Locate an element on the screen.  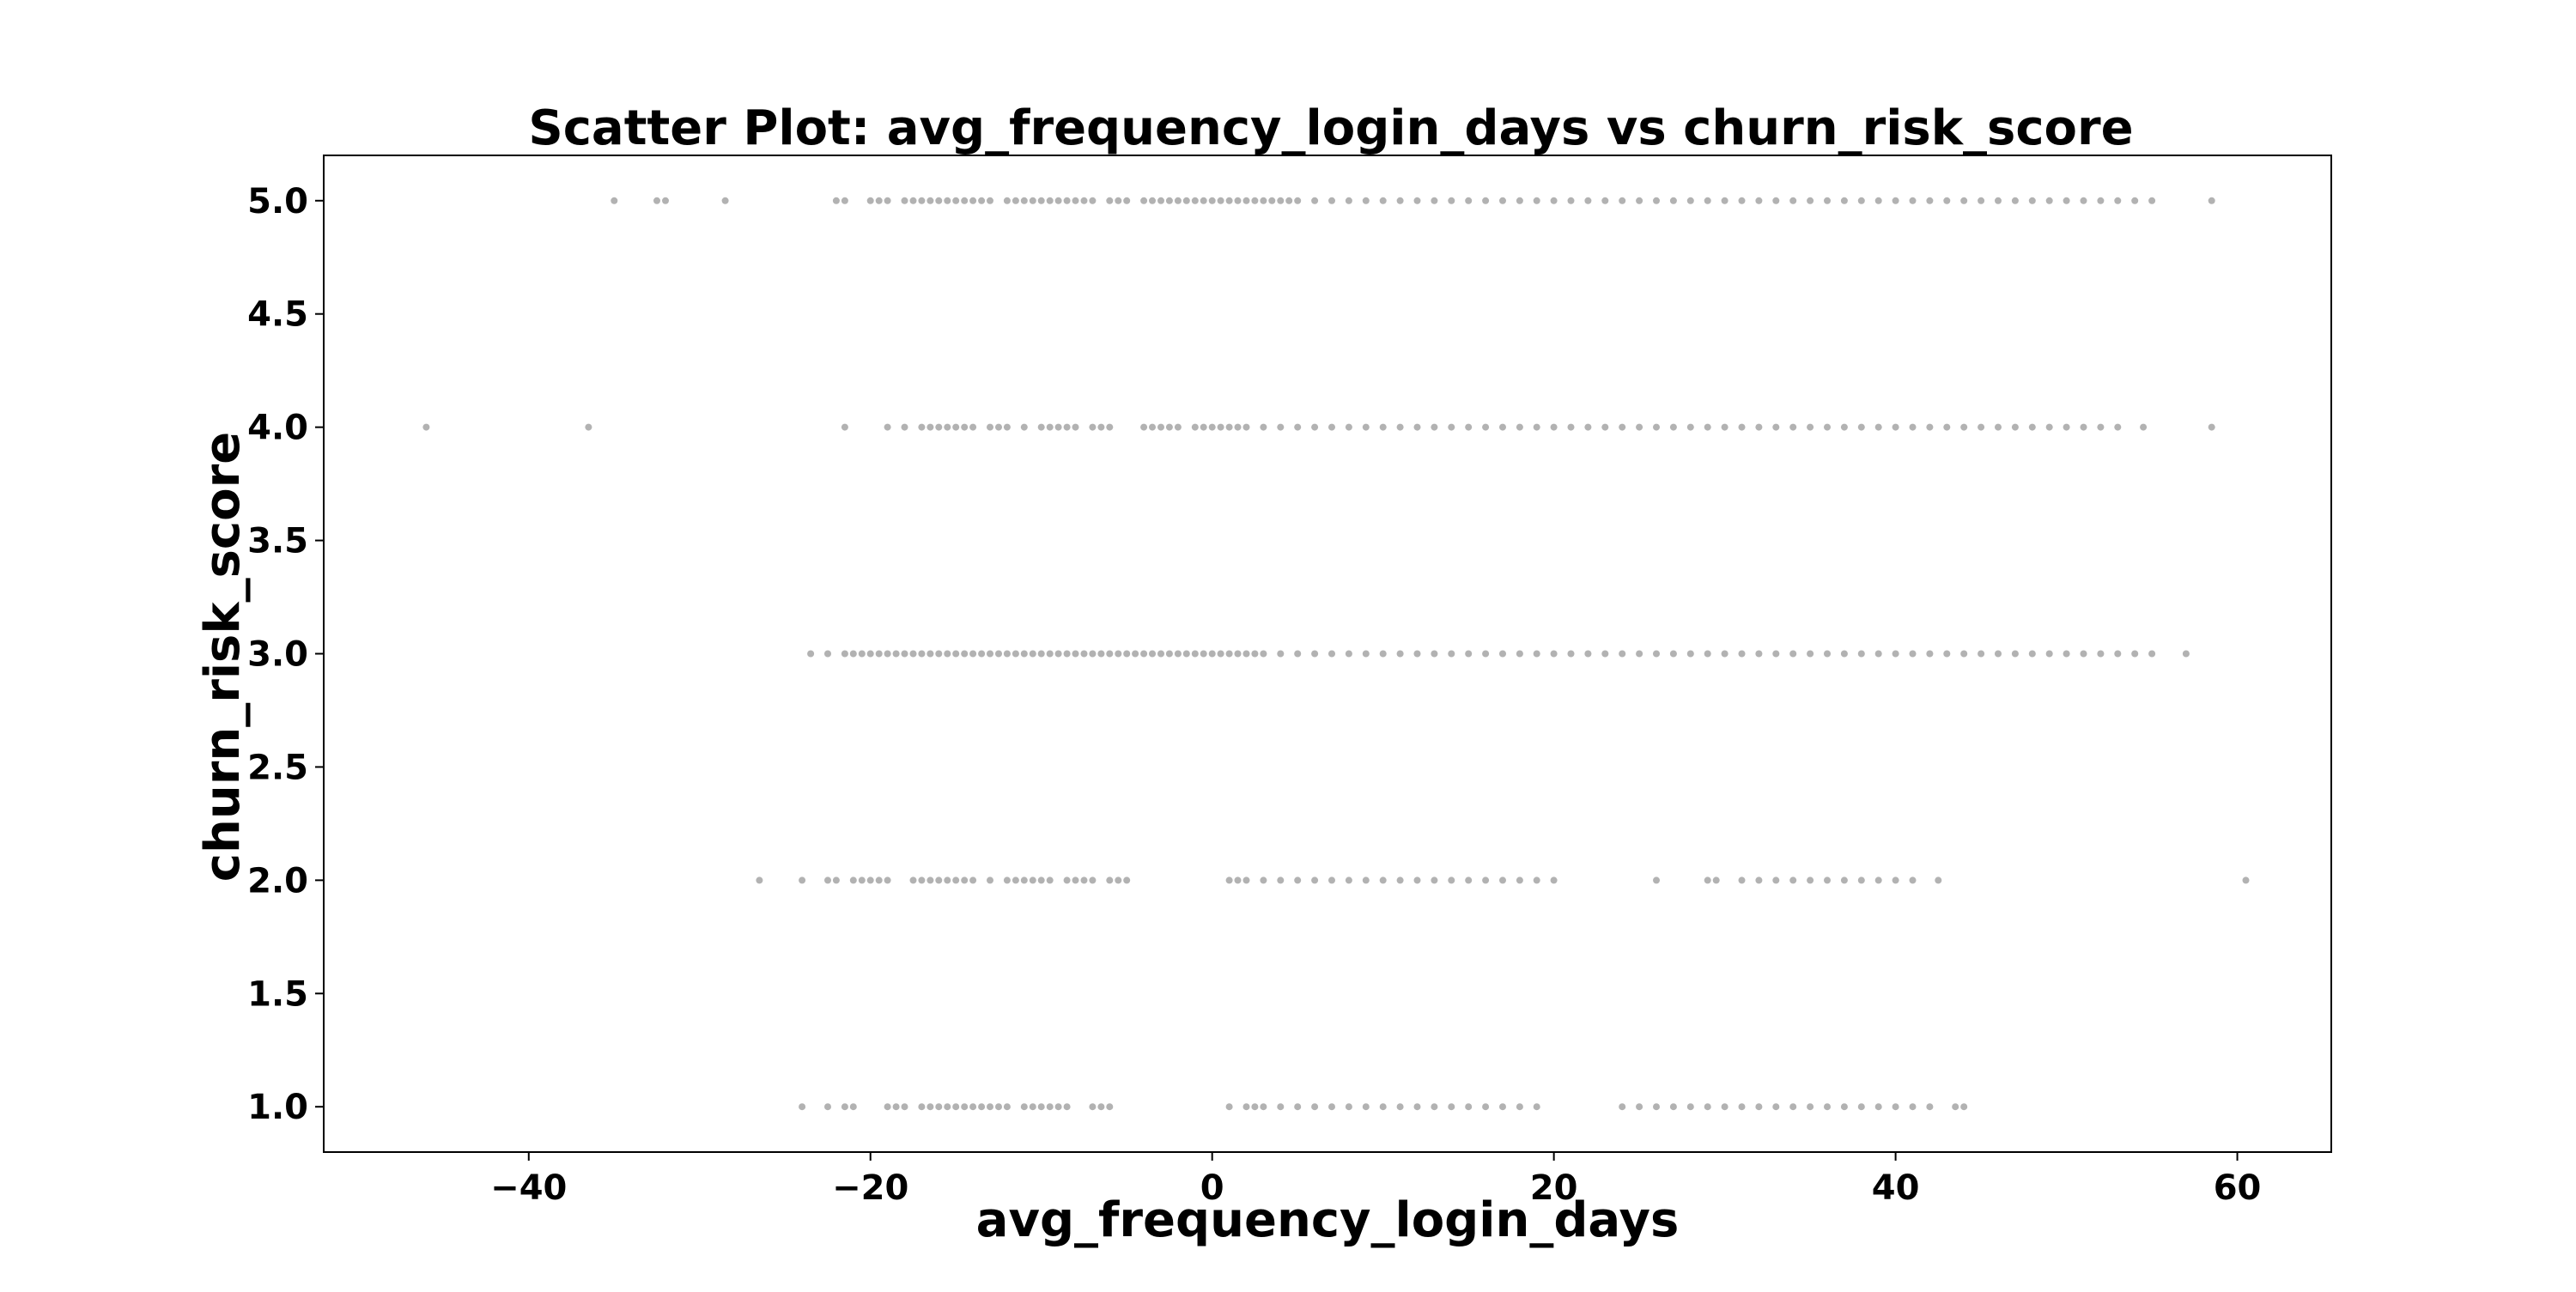
y-tick-label: 5.0 is located at coordinates (278, 201).